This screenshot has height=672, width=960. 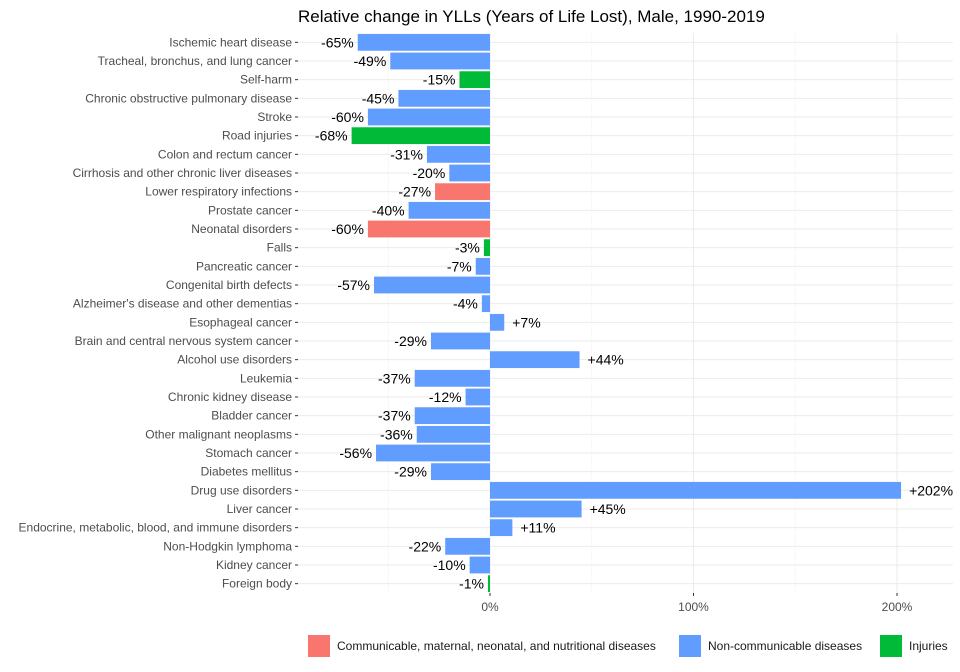 What do you see at coordinates (459, 266) in the screenshot?
I see `data-label: -7%` at bounding box center [459, 266].